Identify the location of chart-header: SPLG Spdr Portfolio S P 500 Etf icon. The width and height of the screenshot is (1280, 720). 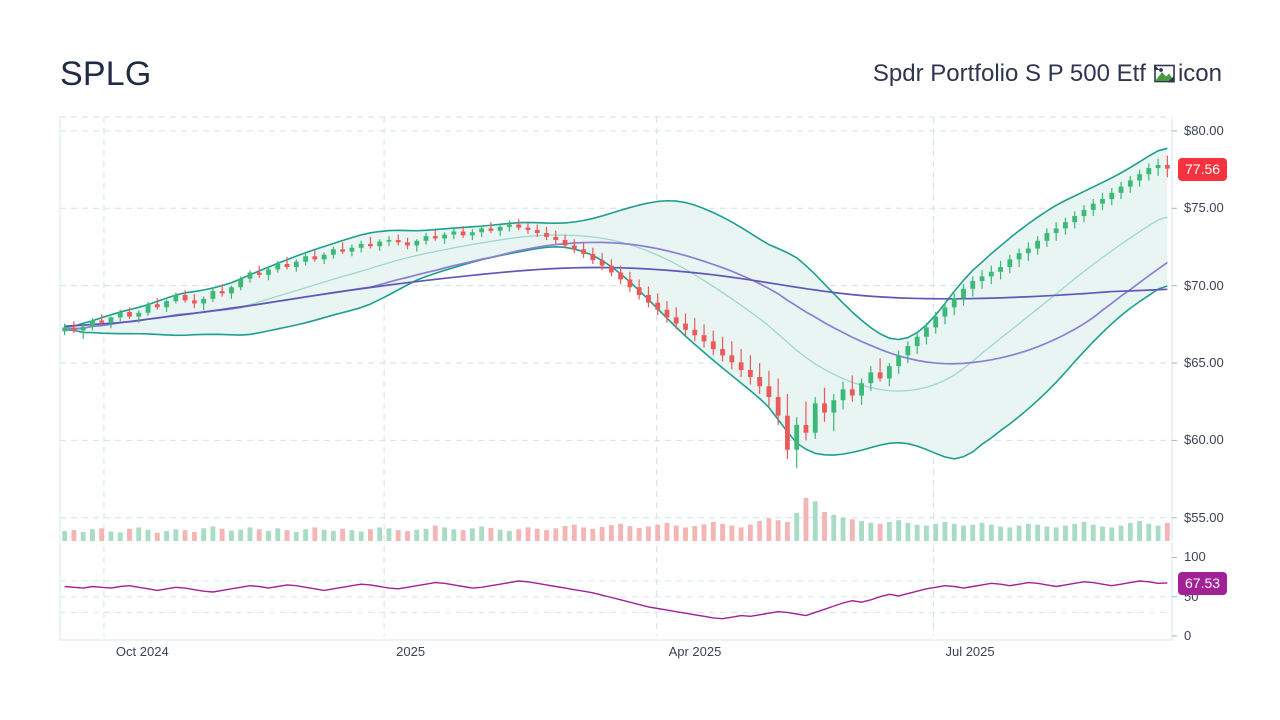
(640, 83).